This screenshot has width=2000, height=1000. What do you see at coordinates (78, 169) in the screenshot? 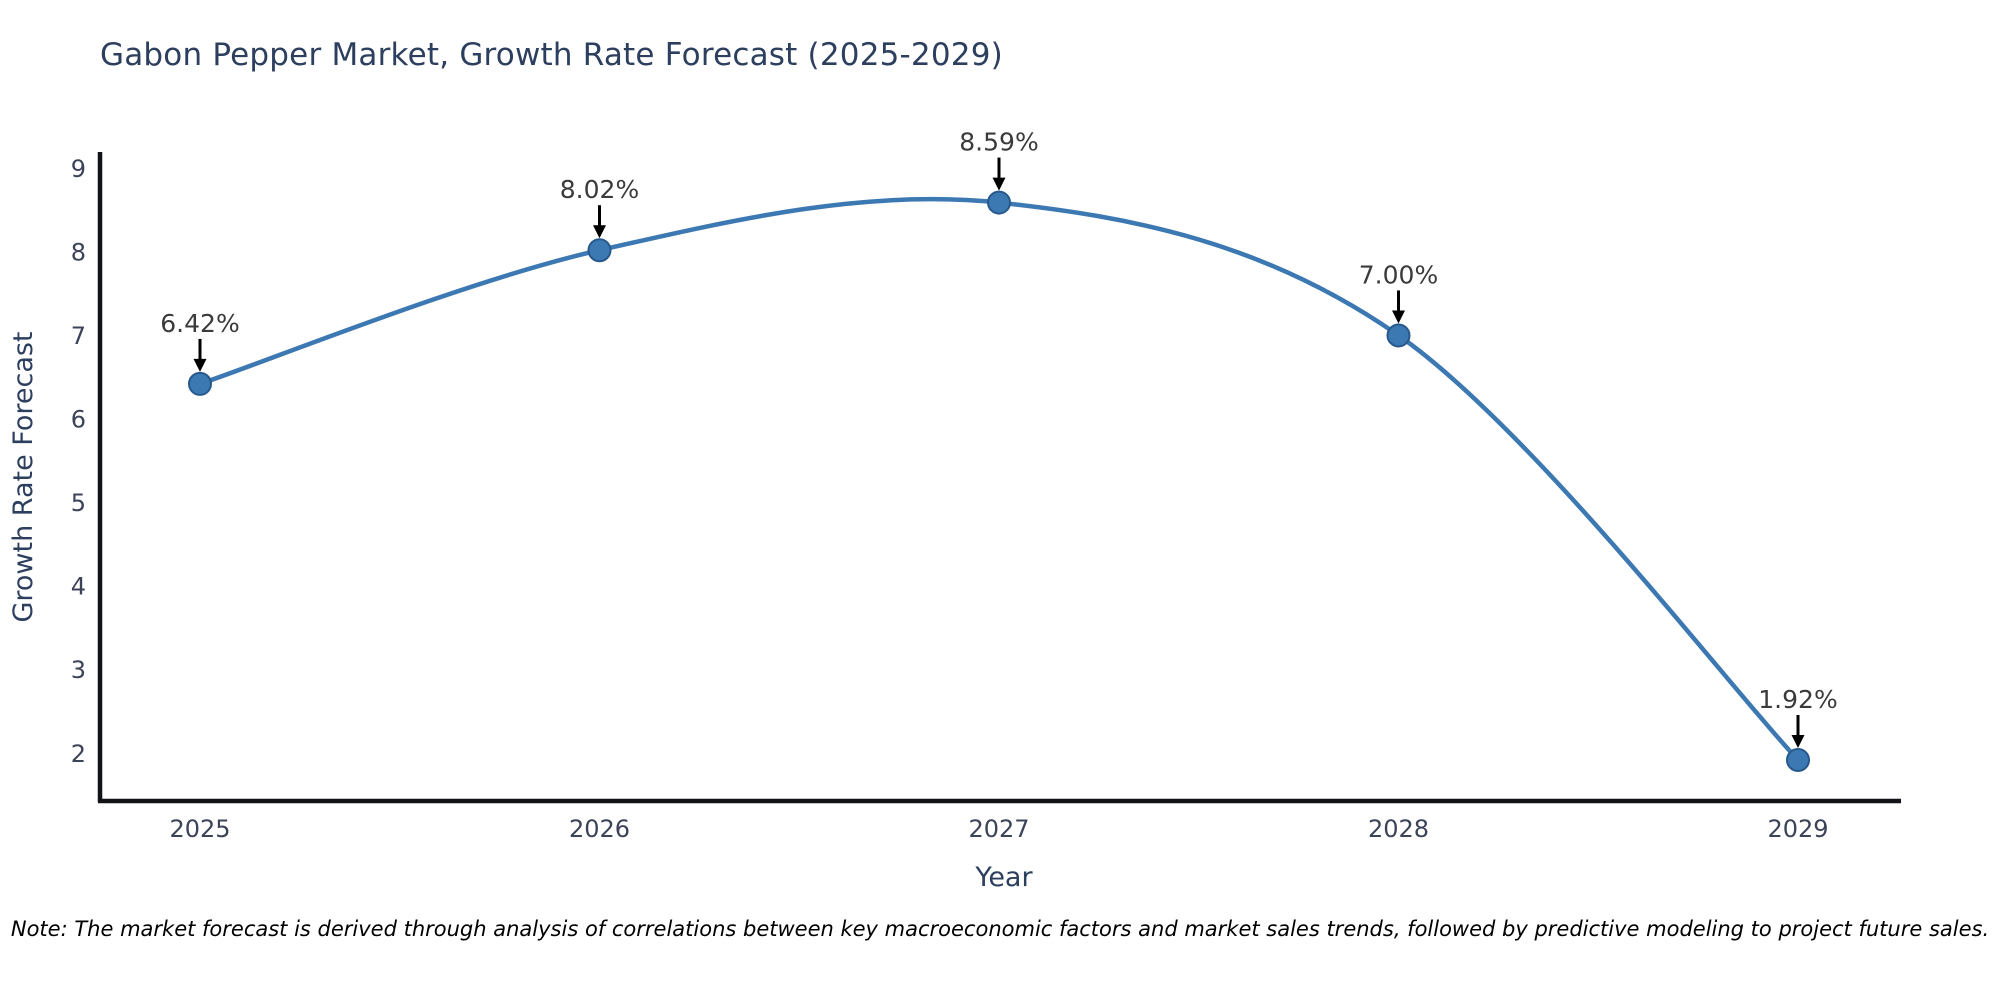
I see `y-tick-label: 9` at bounding box center [78, 169].